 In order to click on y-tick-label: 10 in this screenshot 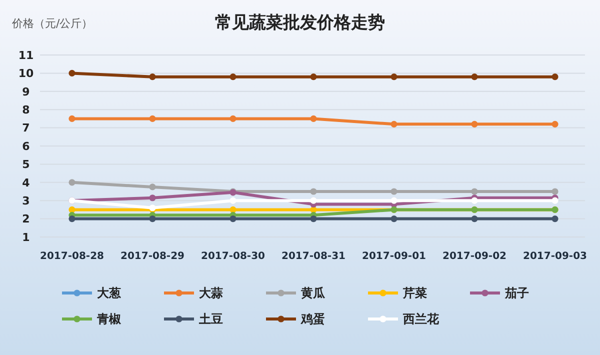, I will do `click(26, 73)`.